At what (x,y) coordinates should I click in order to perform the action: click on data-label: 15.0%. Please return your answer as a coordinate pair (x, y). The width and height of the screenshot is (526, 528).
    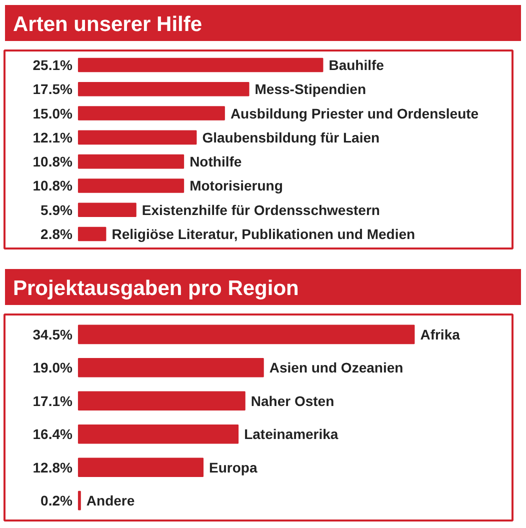
    Looking at the image, I should click on (53, 113).